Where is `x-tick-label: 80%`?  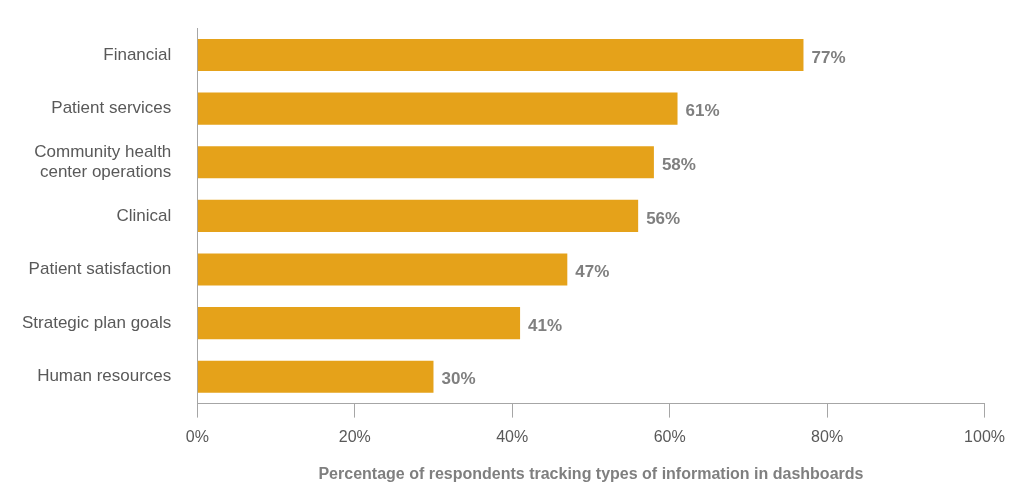 x-tick-label: 80% is located at coordinates (827, 436).